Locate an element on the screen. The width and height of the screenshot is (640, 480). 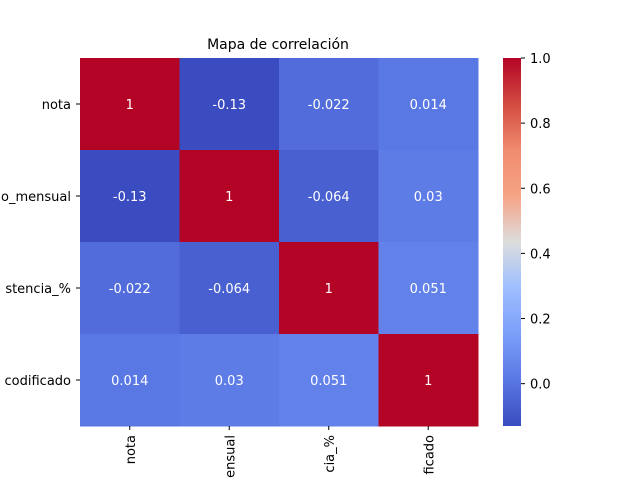
colorbar-tick-label: 0.8 is located at coordinates (540, 124).